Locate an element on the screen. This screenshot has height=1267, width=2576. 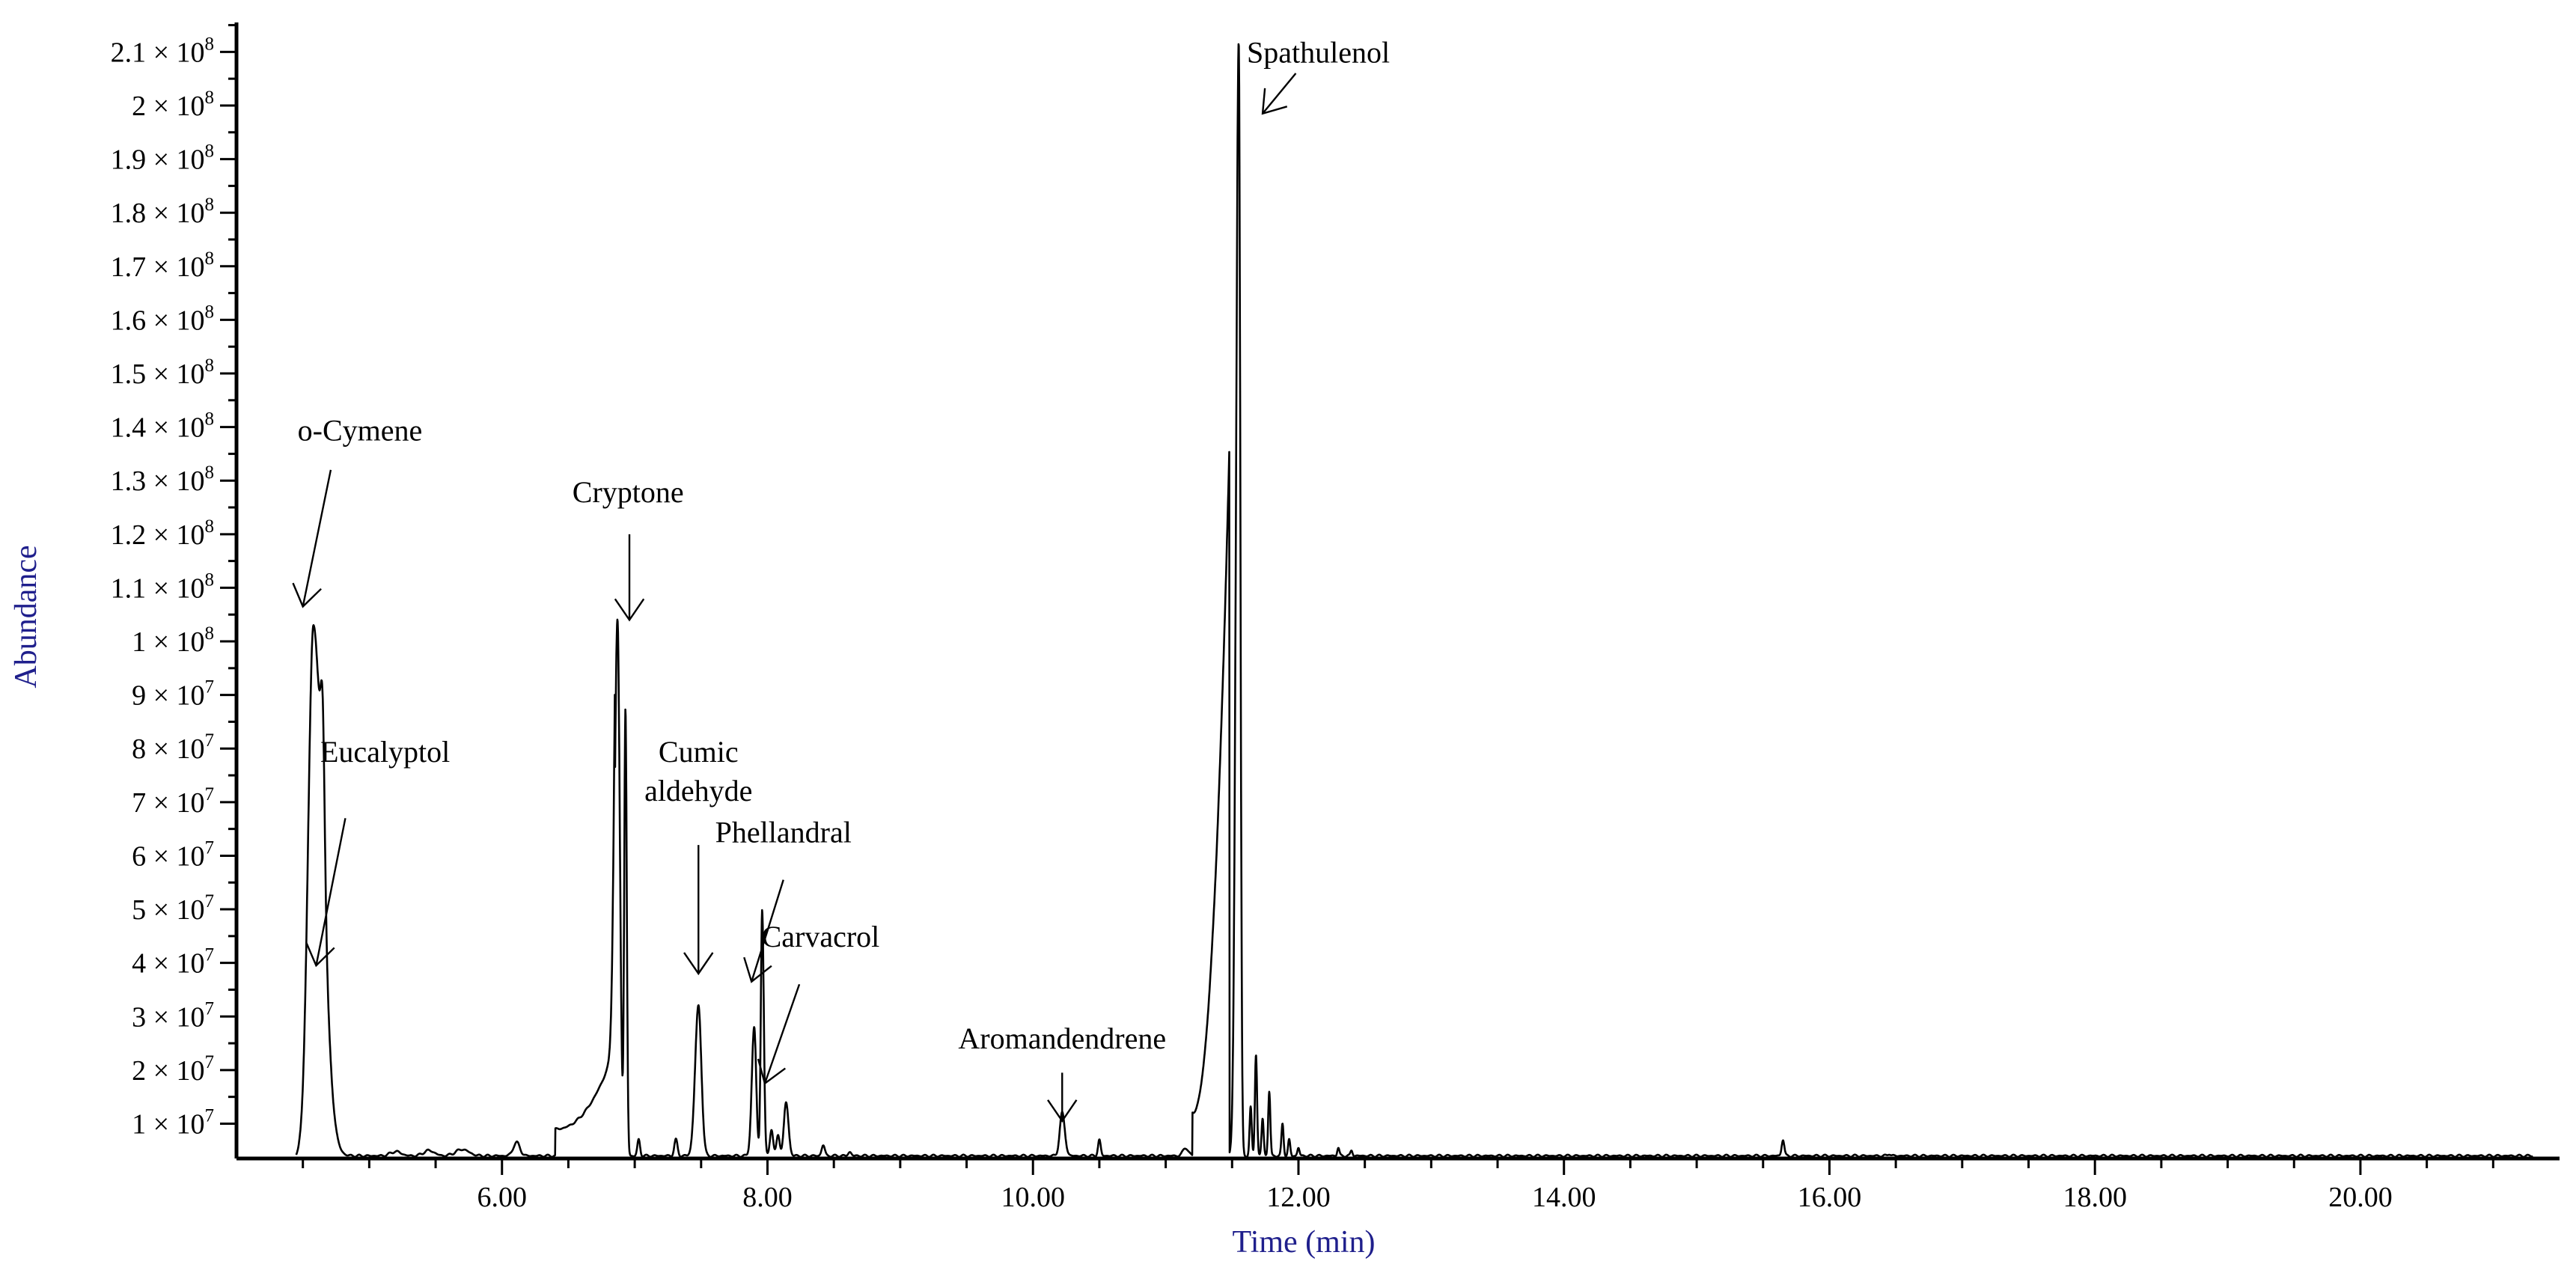
annotation-0: o-Cymene is located at coordinates (357, 511).